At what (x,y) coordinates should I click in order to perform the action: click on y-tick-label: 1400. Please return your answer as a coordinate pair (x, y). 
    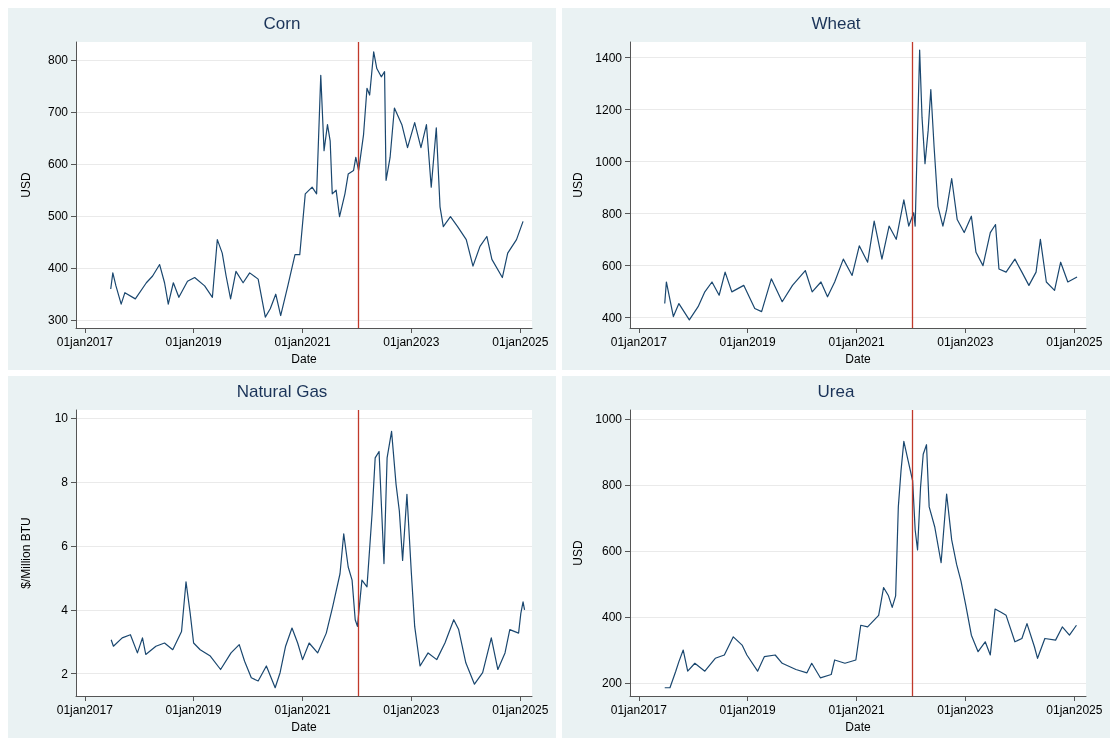
    Looking at the image, I should click on (609, 57).